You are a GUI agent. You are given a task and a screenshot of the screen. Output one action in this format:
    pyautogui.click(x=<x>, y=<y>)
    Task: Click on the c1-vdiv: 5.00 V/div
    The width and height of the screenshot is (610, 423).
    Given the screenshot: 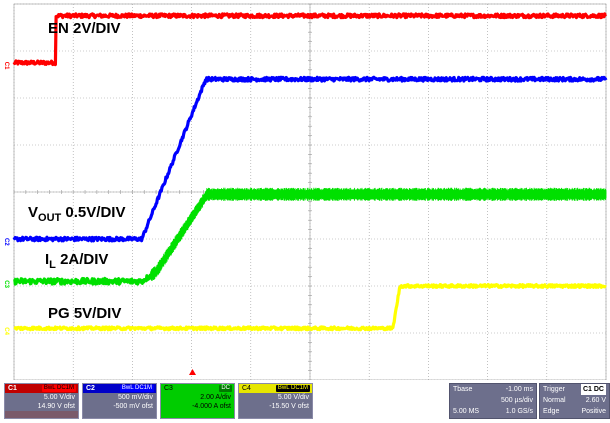 What is the action you would take?
    pyautogui.click(x=41, y=397)
    